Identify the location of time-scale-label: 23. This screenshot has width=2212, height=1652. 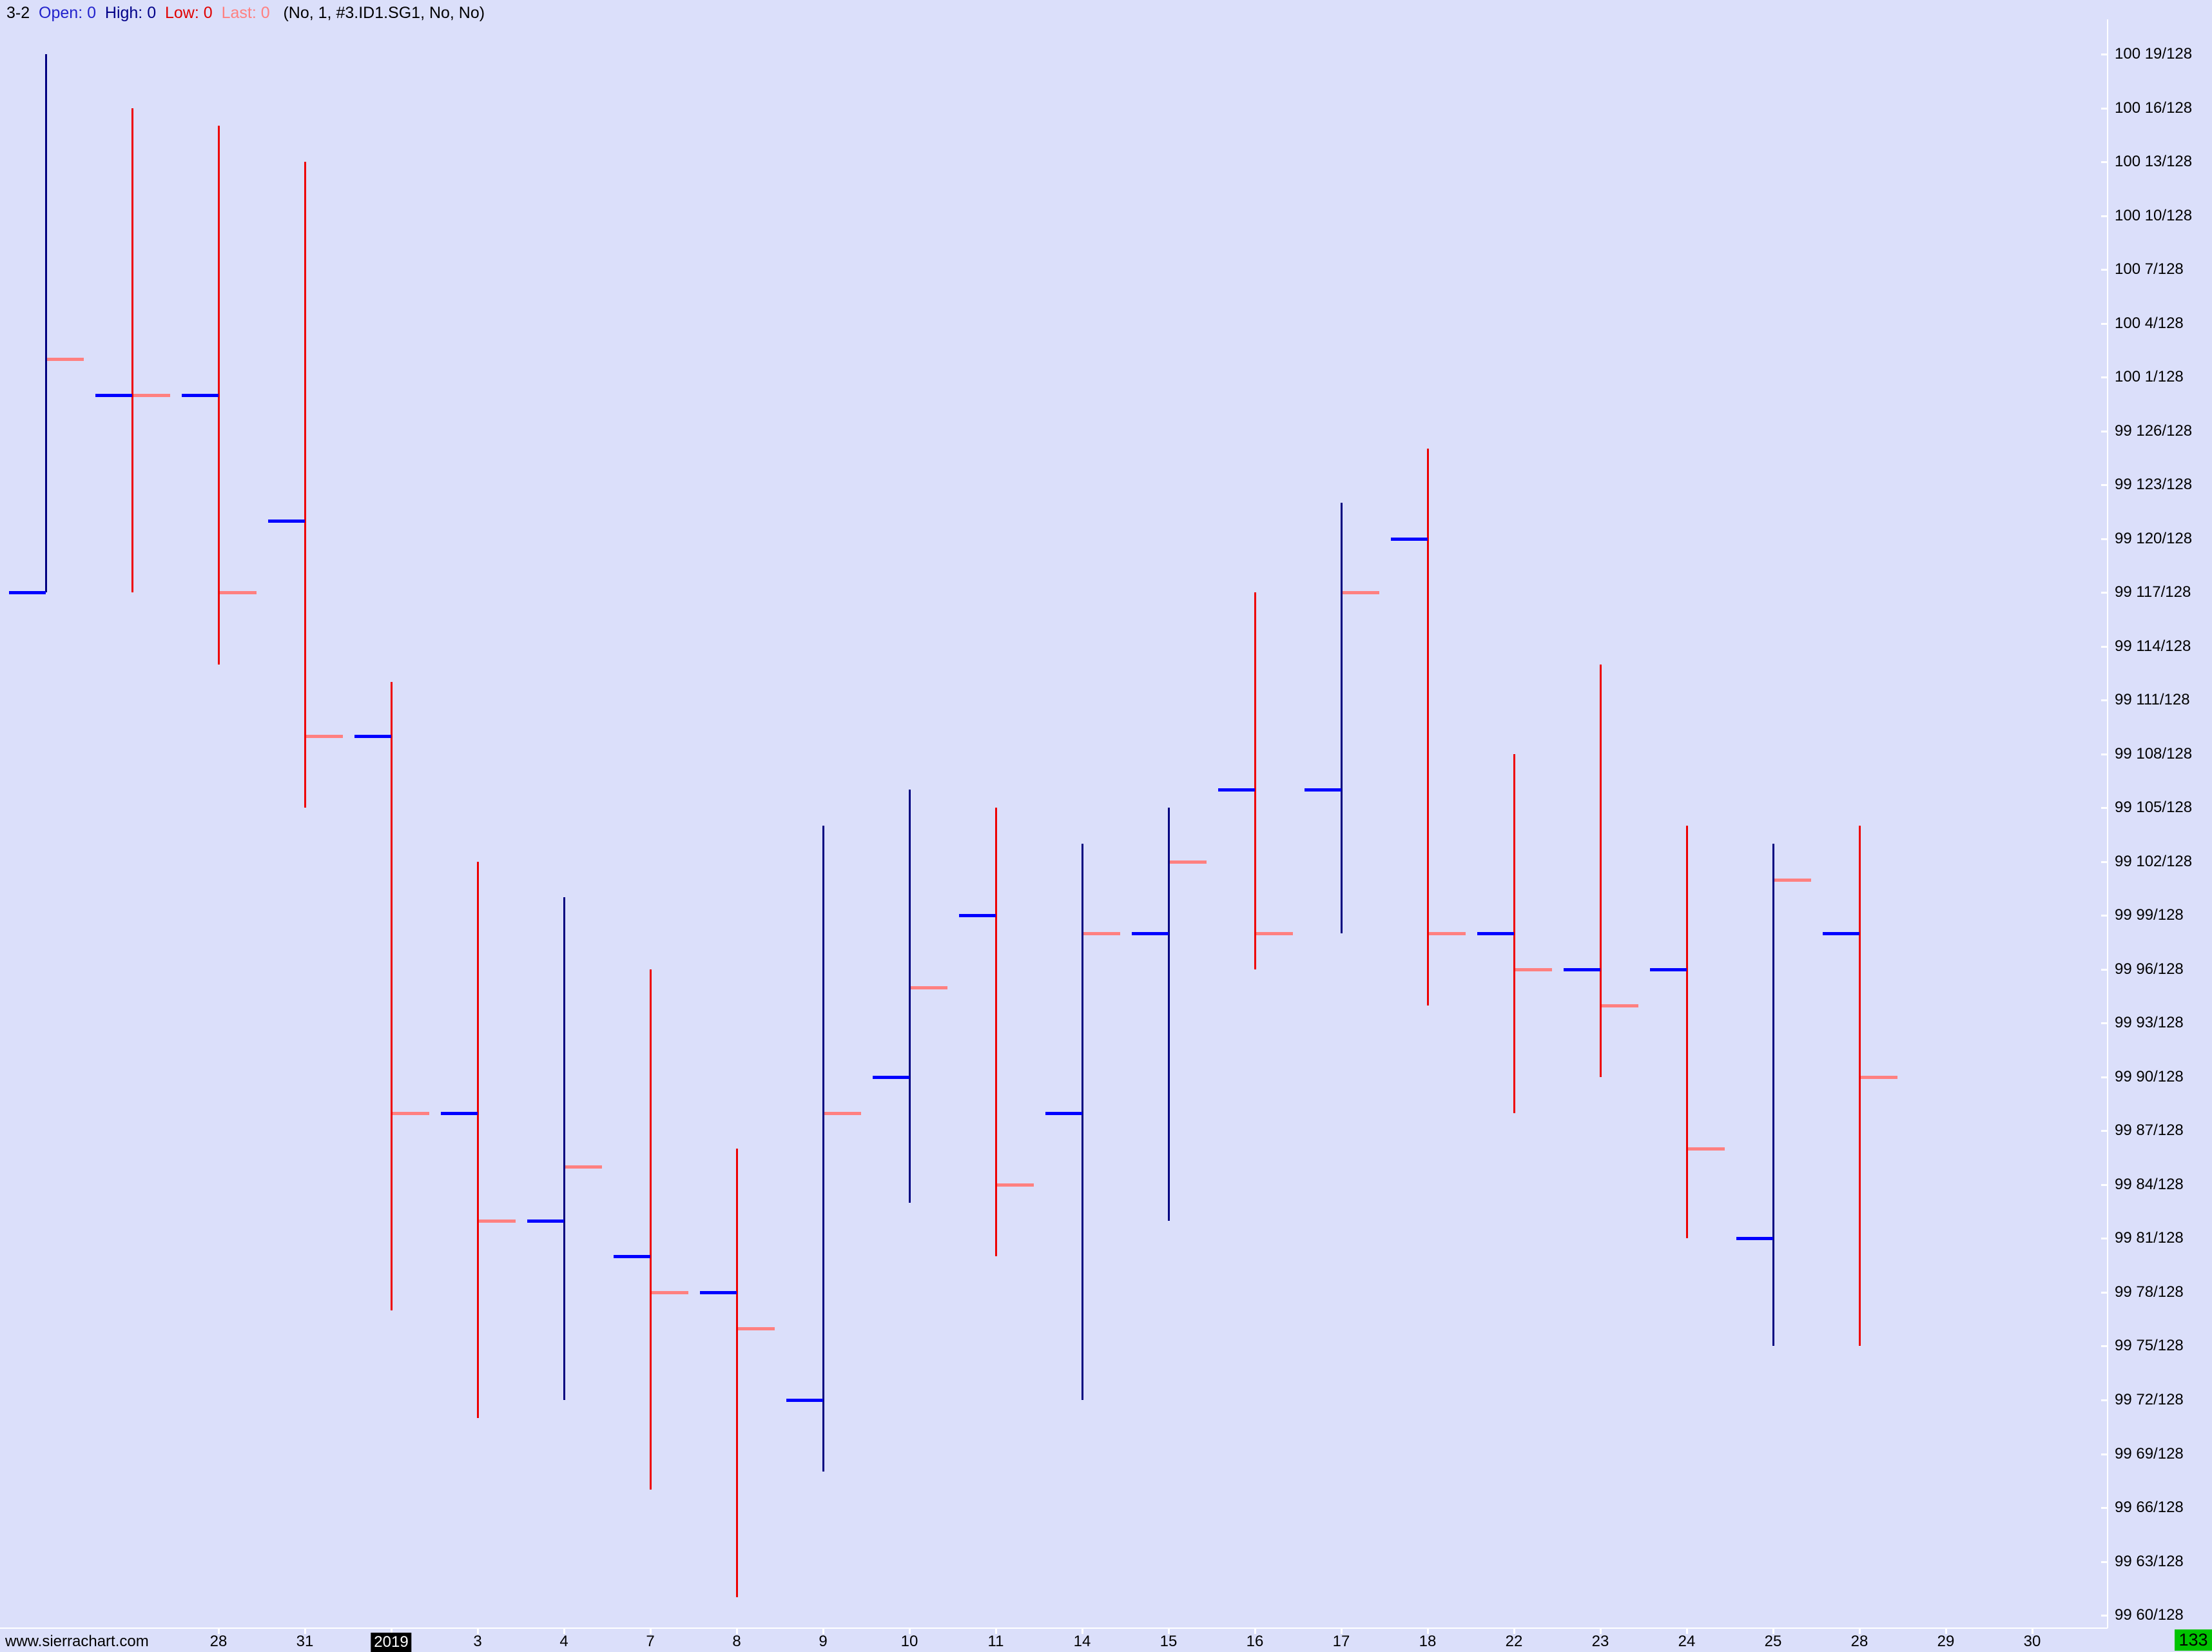
(1600, 1641).